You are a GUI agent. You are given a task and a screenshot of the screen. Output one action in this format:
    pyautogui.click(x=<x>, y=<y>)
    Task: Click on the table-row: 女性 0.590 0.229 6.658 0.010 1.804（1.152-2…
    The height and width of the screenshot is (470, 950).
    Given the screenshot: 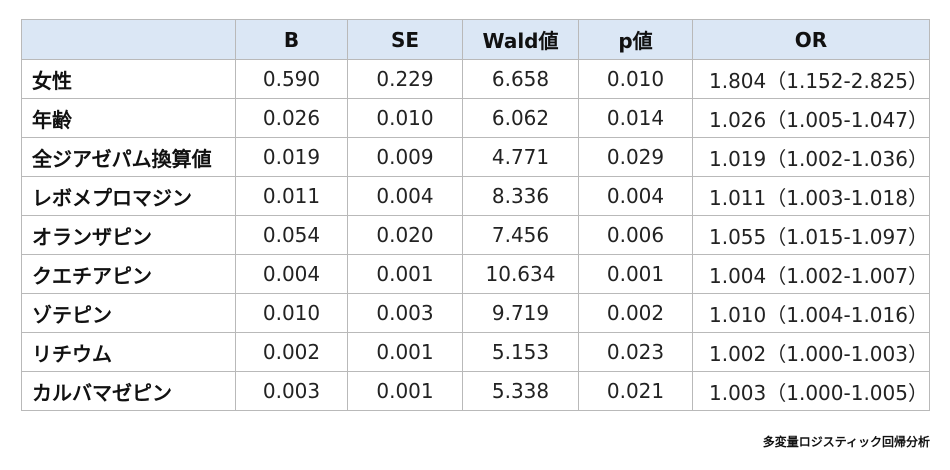 What is the action you would take?
    pyautogui.click(x=475, y=79)
    